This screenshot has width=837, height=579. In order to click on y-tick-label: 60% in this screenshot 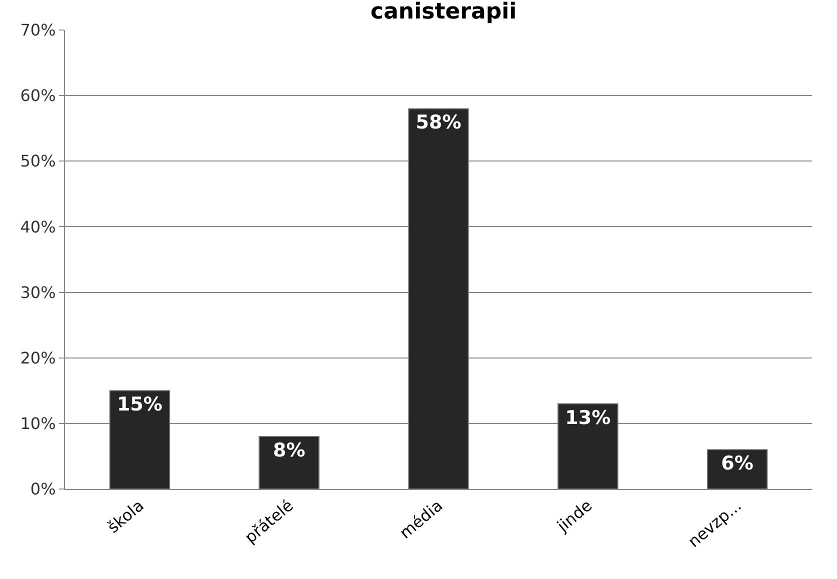, I will do `click(38, 96)`.